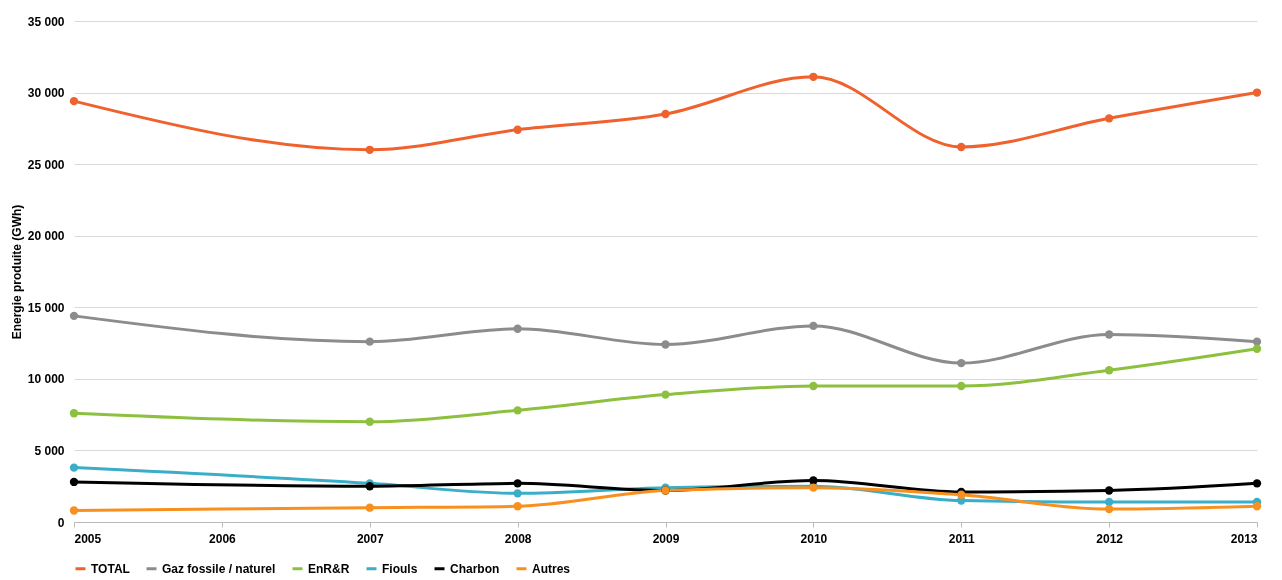  Describe the element at coordinates (61, 522) in the screenshot. I see `y-tick-label: 0` at that location.